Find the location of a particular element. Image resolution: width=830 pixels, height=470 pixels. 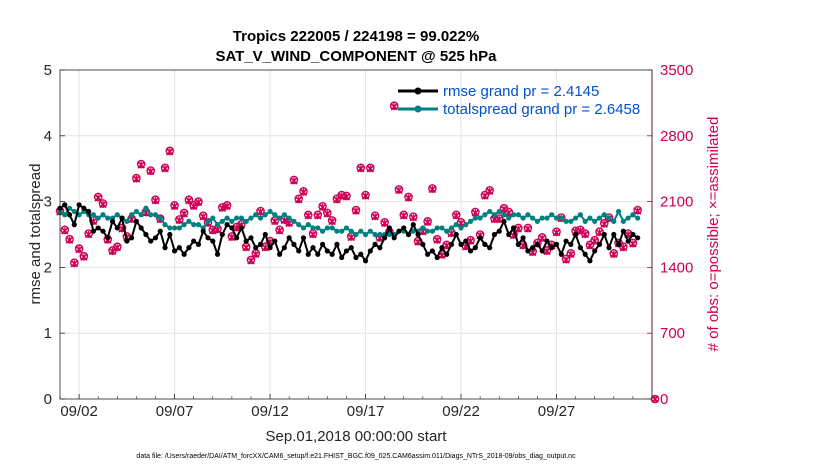

y-right-tick-label: 2100 is located at coordinates (676, 202).